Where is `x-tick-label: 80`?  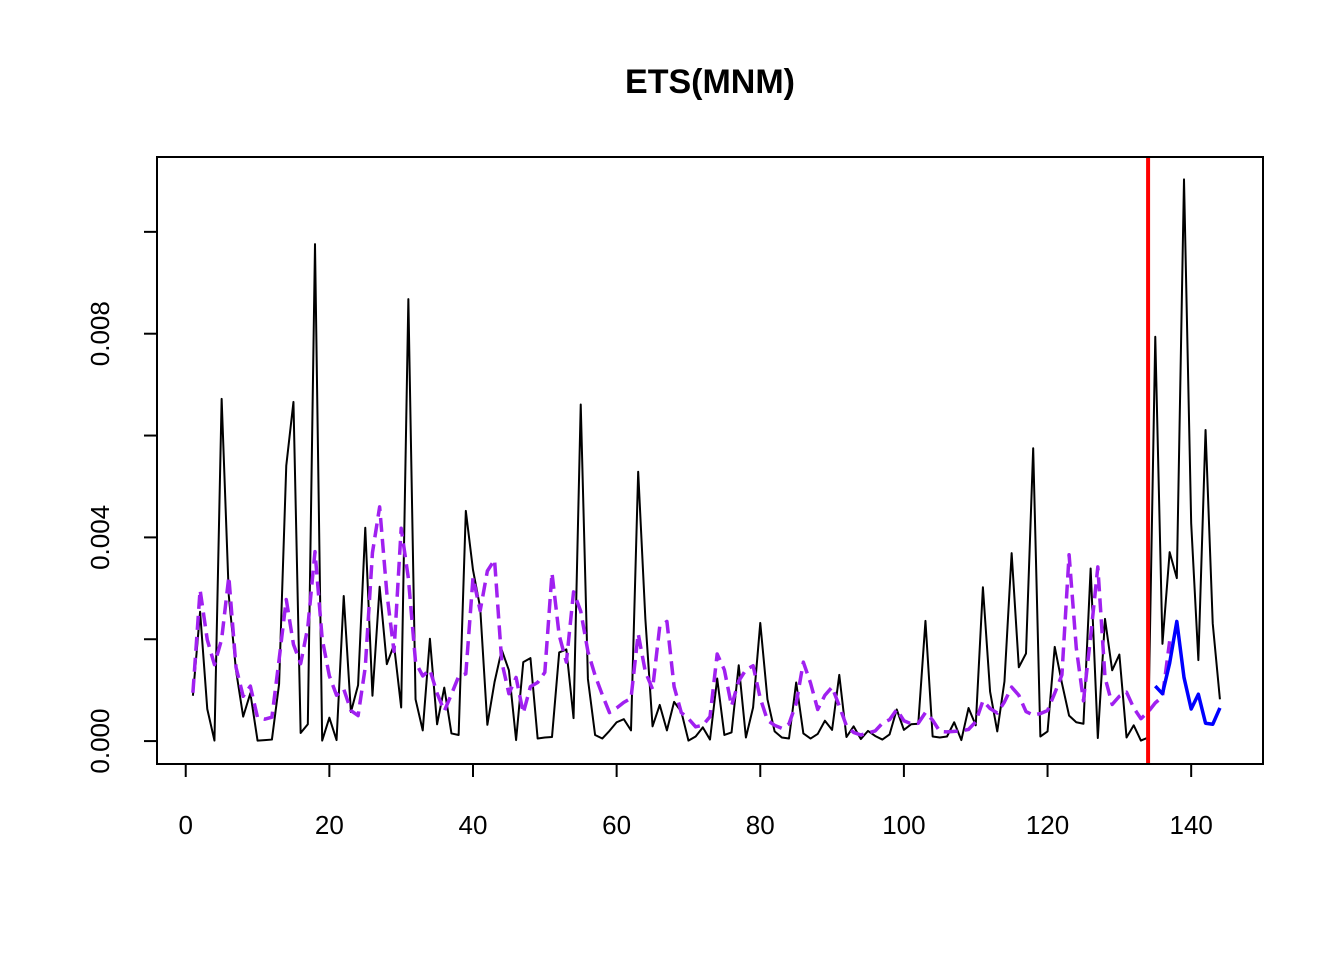 x-tick-label: 80 is located at coordinates (760, 825).